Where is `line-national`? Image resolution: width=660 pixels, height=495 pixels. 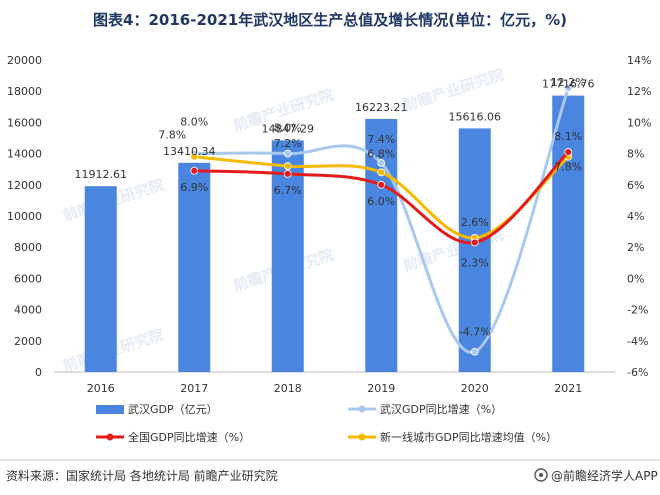
line-national is located at coordinates (381, 197).